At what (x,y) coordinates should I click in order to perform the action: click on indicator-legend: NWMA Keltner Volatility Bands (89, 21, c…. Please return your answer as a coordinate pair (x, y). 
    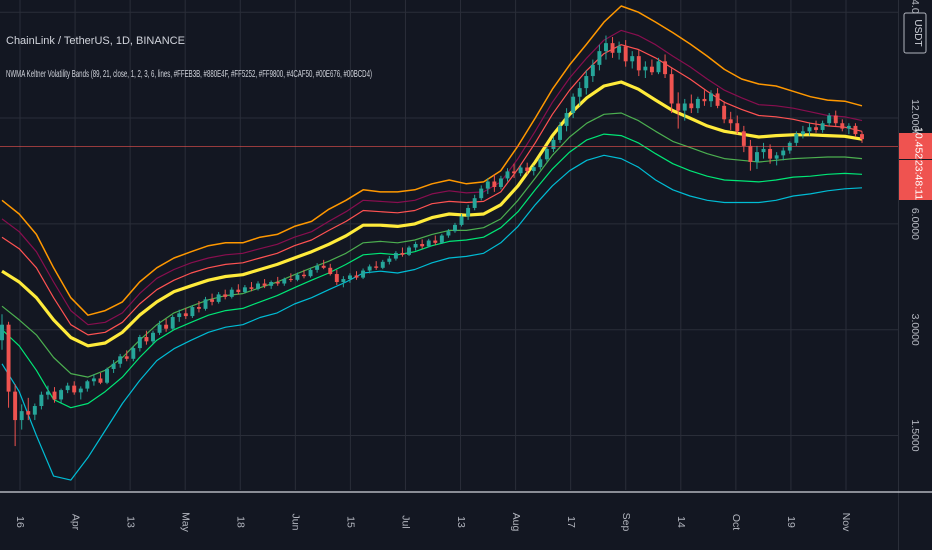
    Looking at the image, I should click on (189, 74).